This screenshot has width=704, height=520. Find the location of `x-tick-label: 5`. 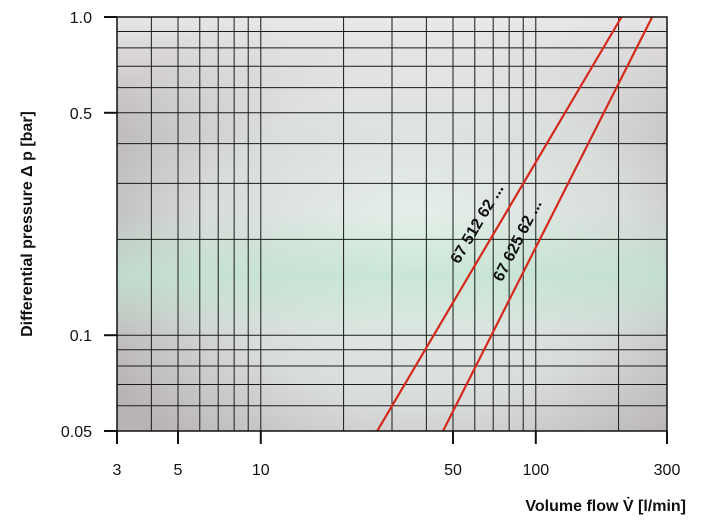

x-tick-label: 5 is located at coordinates (178, 470).